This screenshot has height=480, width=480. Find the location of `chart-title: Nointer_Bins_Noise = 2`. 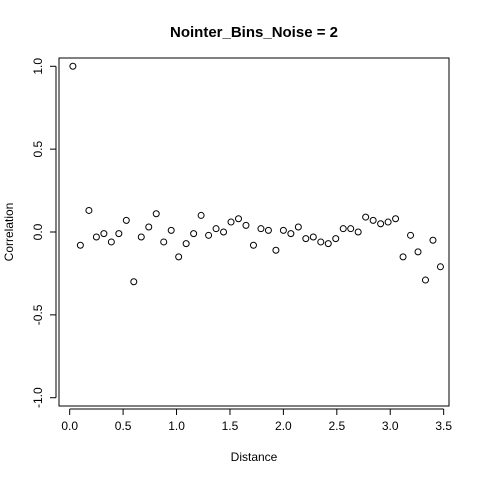

chart-title: Nointer_Bins_Noise = 2 is located at coordinates (254, 32).